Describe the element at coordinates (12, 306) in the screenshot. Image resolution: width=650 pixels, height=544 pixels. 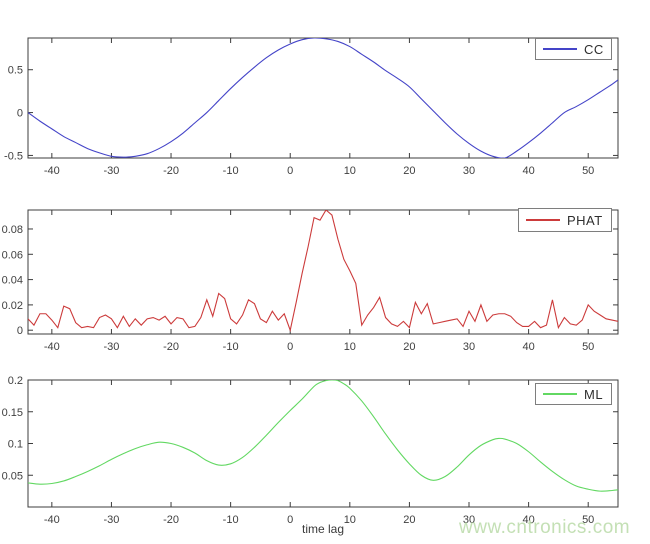
I see `y-tick-label: 0.02` at that location.